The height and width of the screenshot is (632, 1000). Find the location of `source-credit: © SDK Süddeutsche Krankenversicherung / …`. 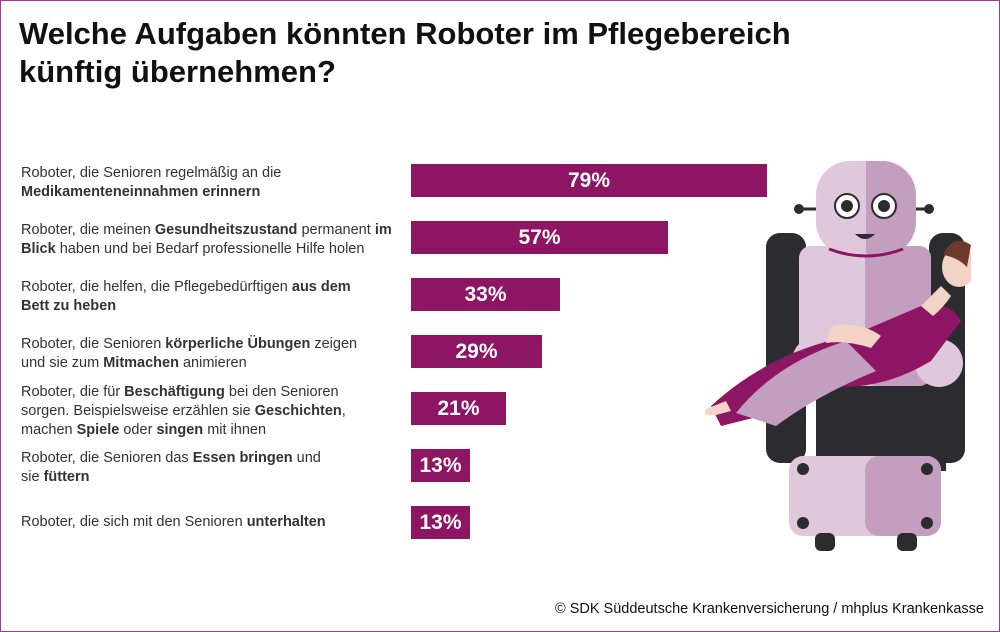

source-credit: © SDK Süddeutsche Krankenversicherung / … is located at coordinates (769, 609).